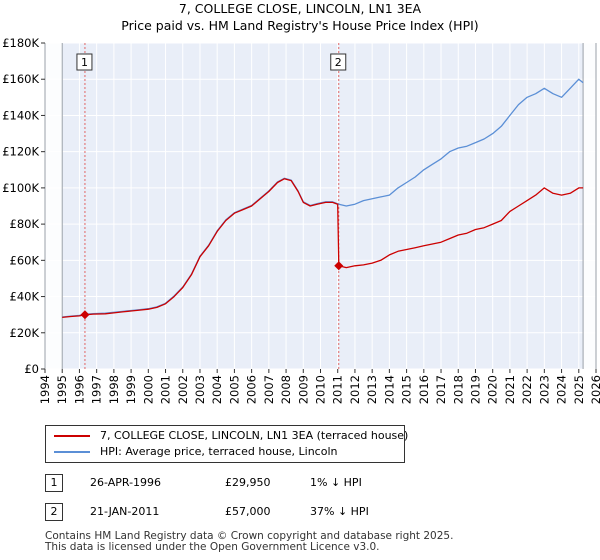 The width and height of the screenshot is (600, 560). What do you see at coordinates (212, 290) in the screenshot?
I see `sale-points` at bounding box center [212, 290].